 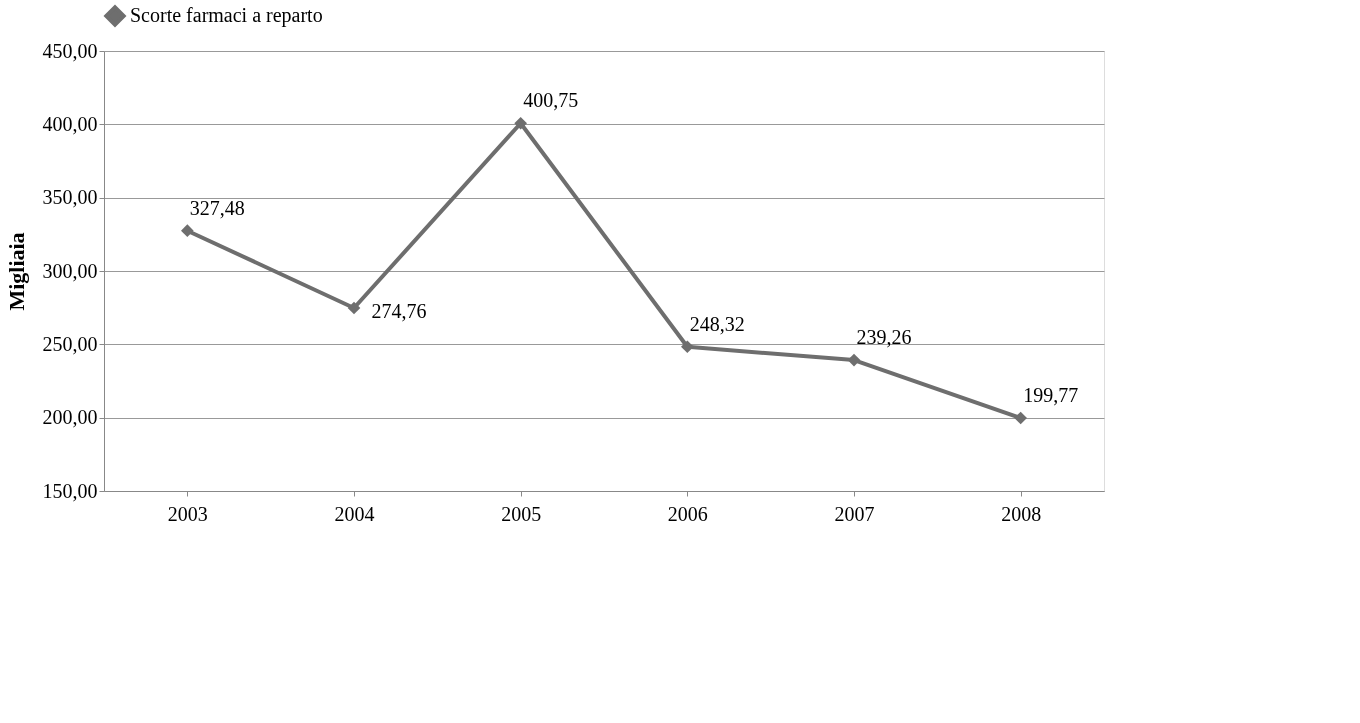 I want to click on x-tick-label: 2005, so click(x=521, y=513).